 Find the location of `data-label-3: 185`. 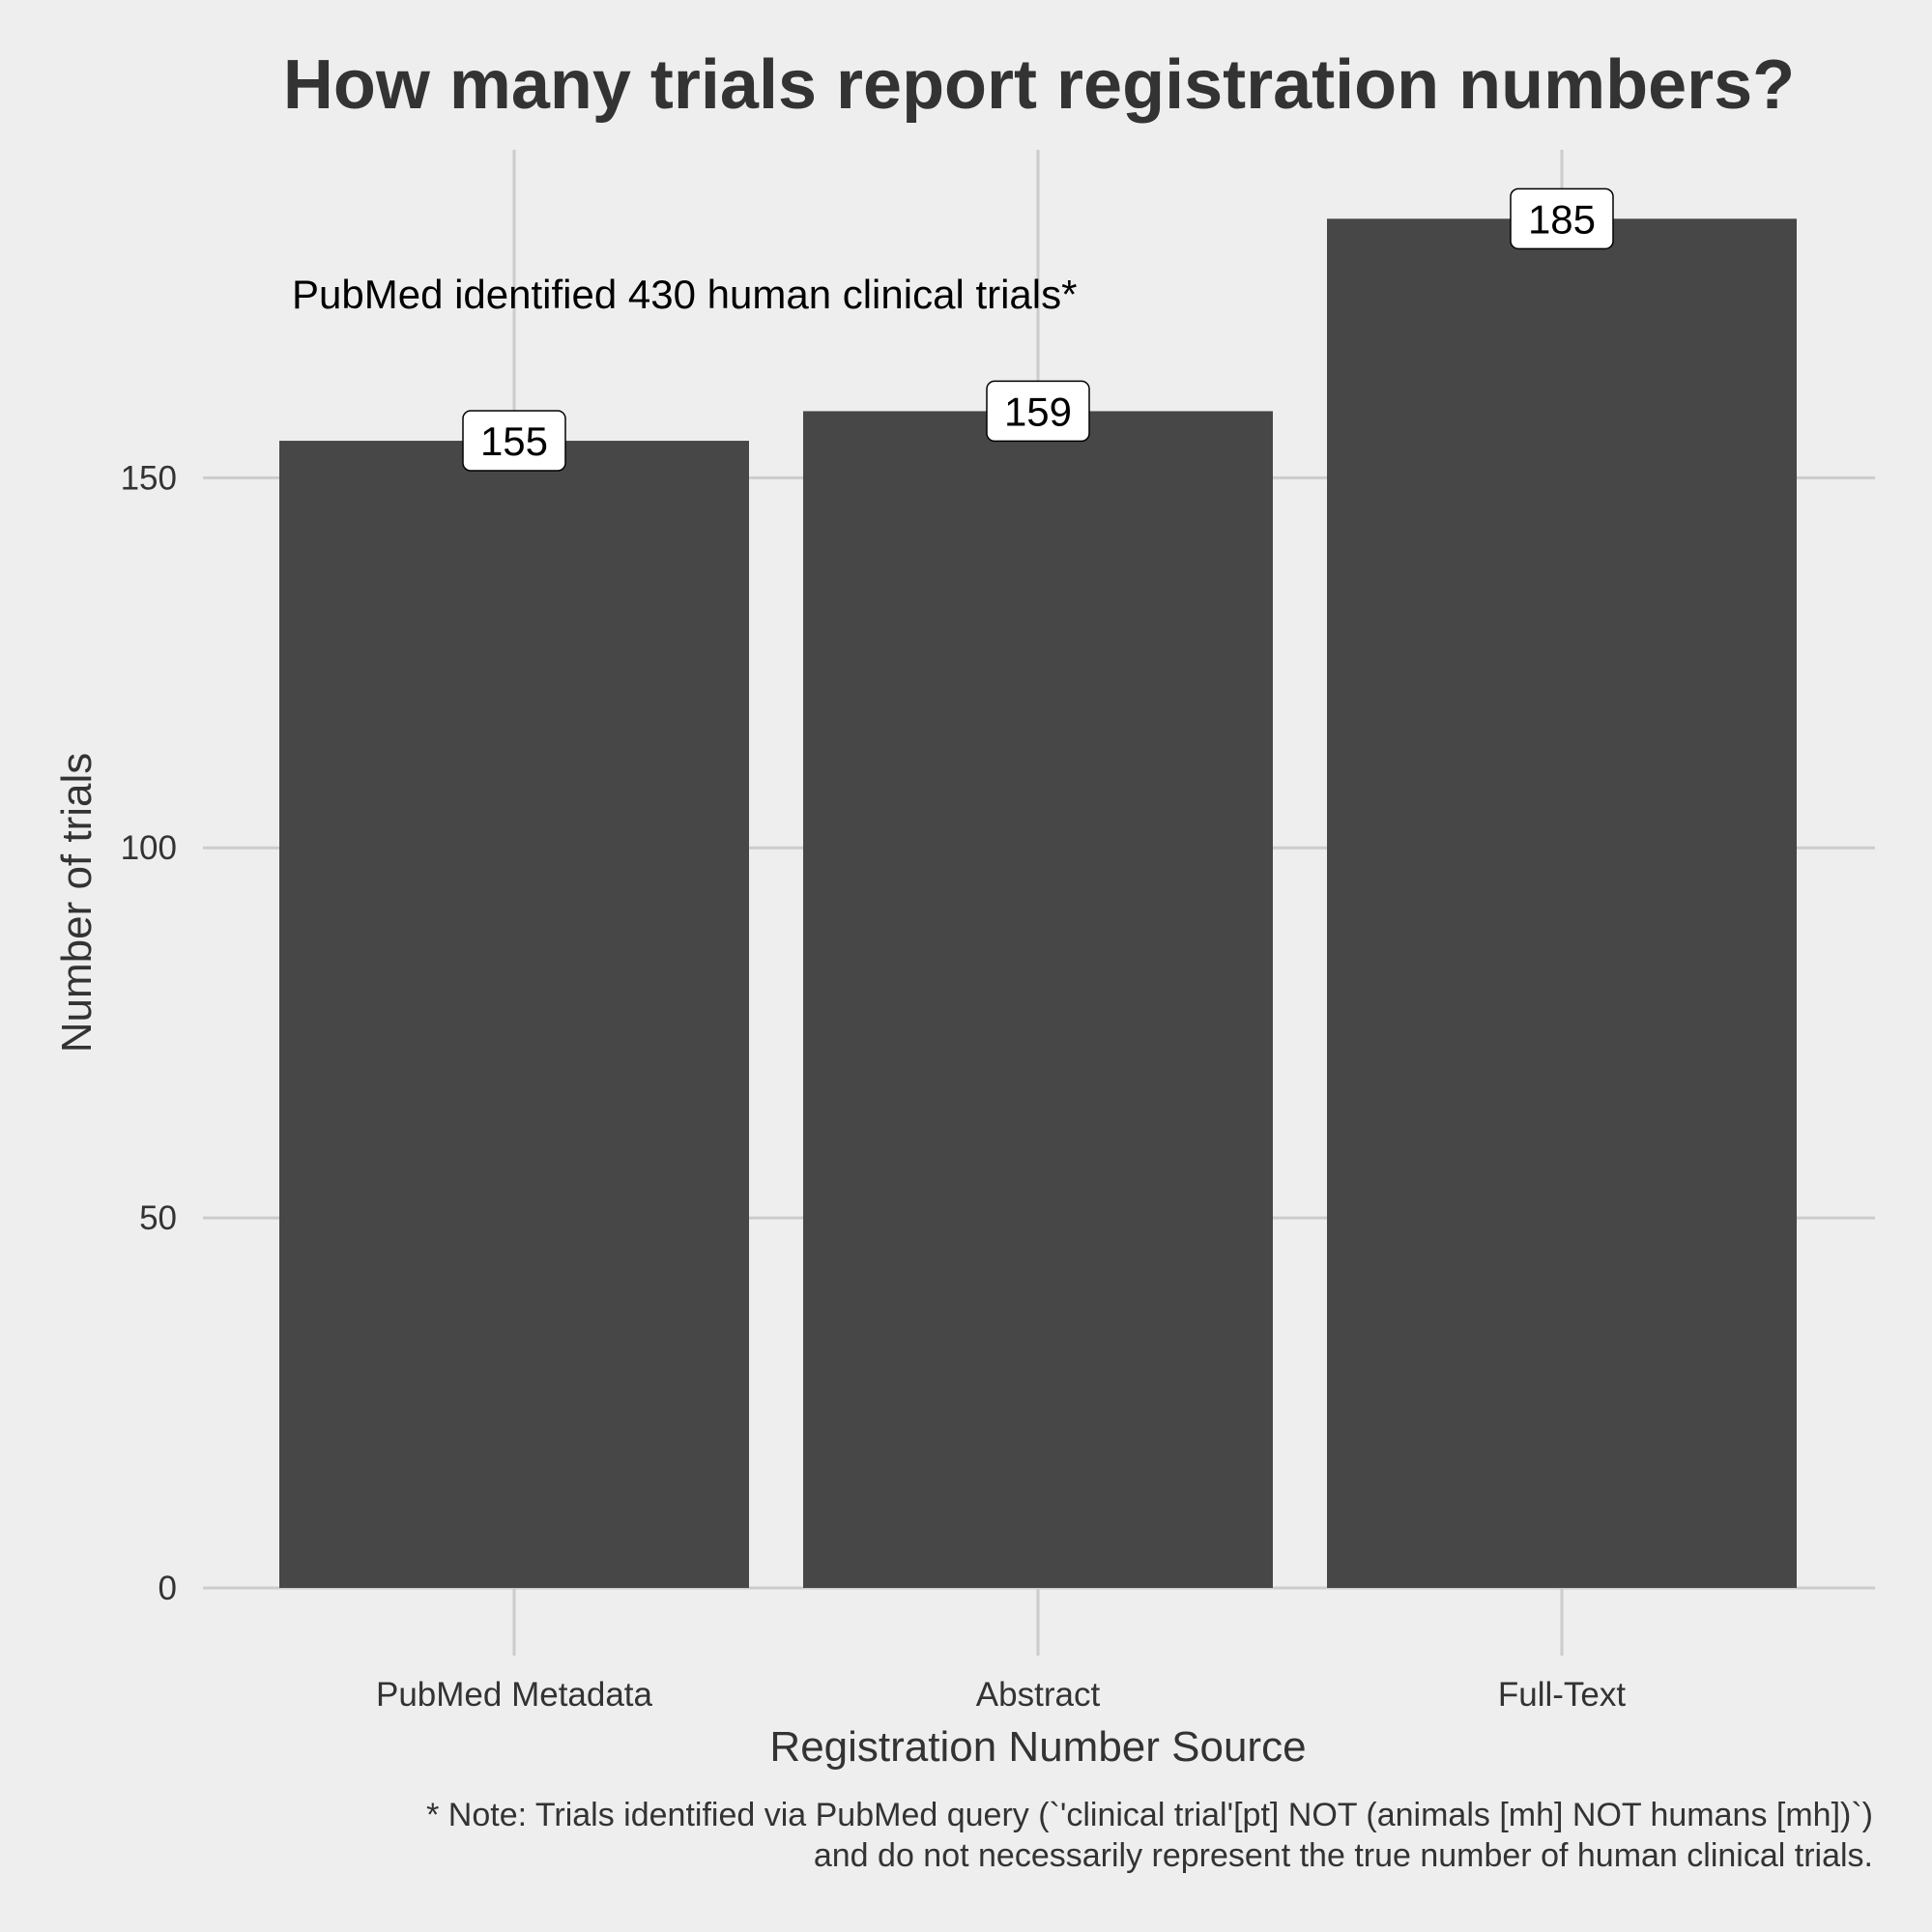

data-label-3: 185 is located at coordinates (1562, 219).